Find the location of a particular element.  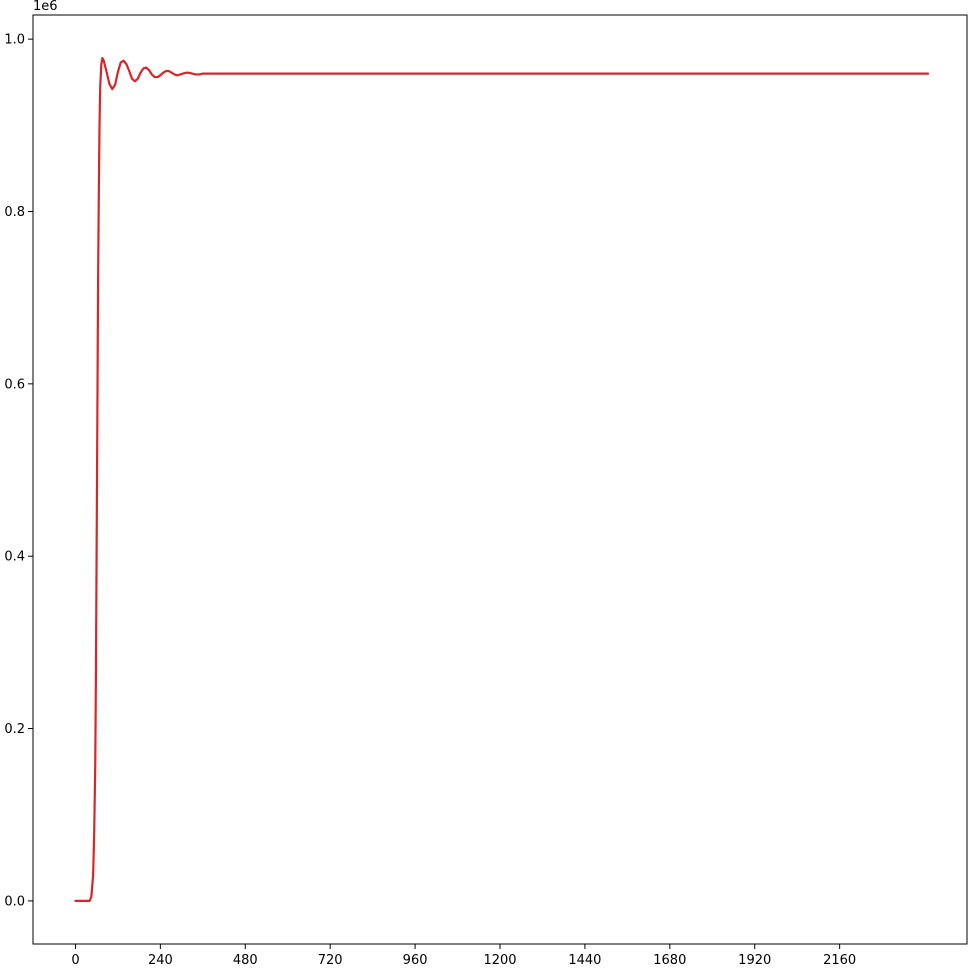

y-tick-label-0: 0.0 is located at coordinates (14, 901).